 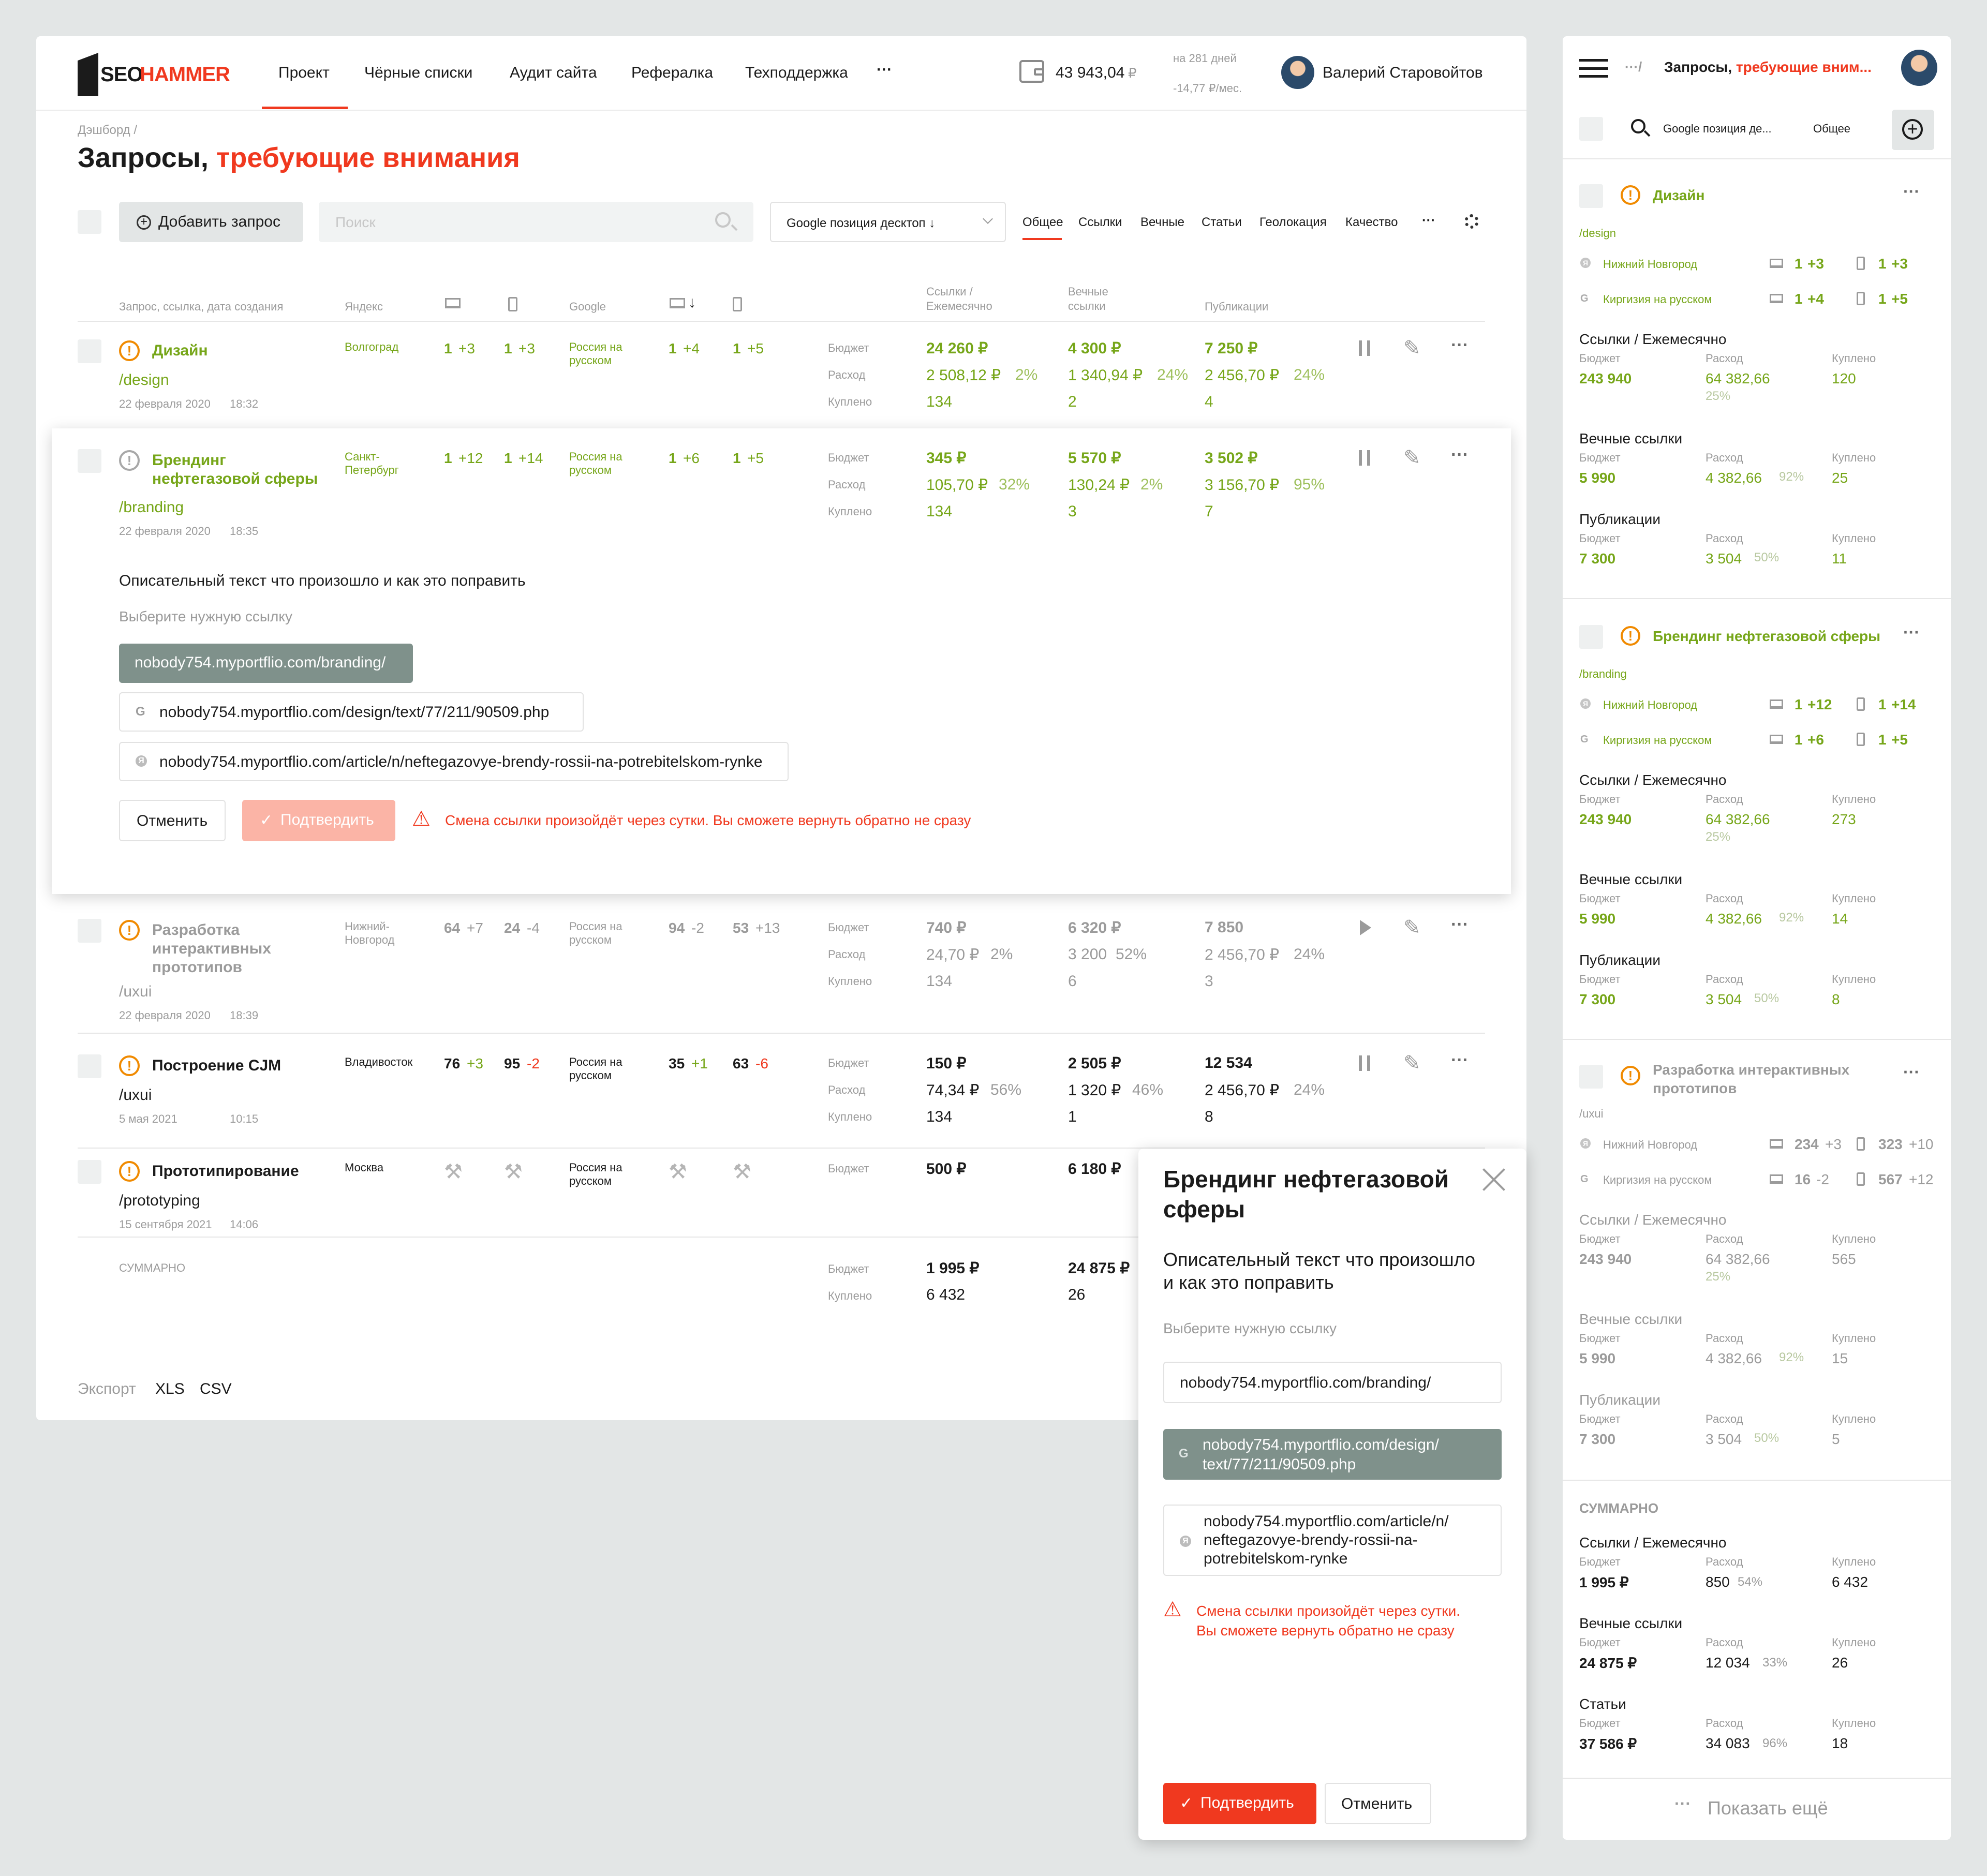 I want to click on user-name: Валерий Старовойтов, so click(x=1403, y=72).